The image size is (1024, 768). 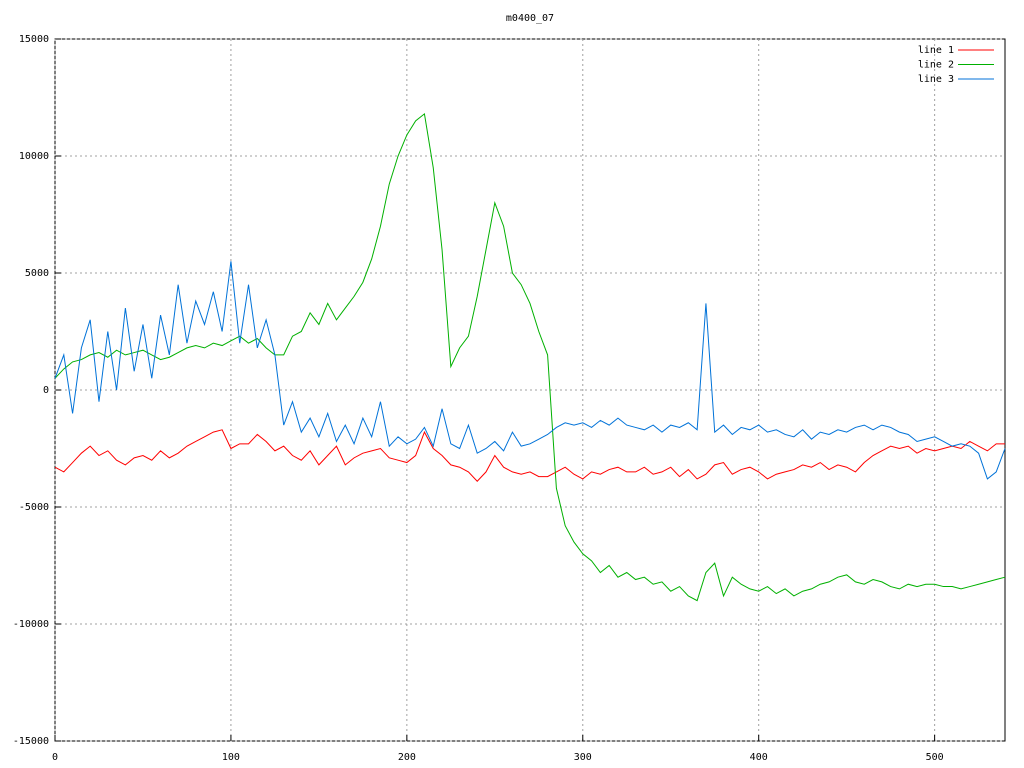 I want to click on data-line, so click(x=529, y=455).